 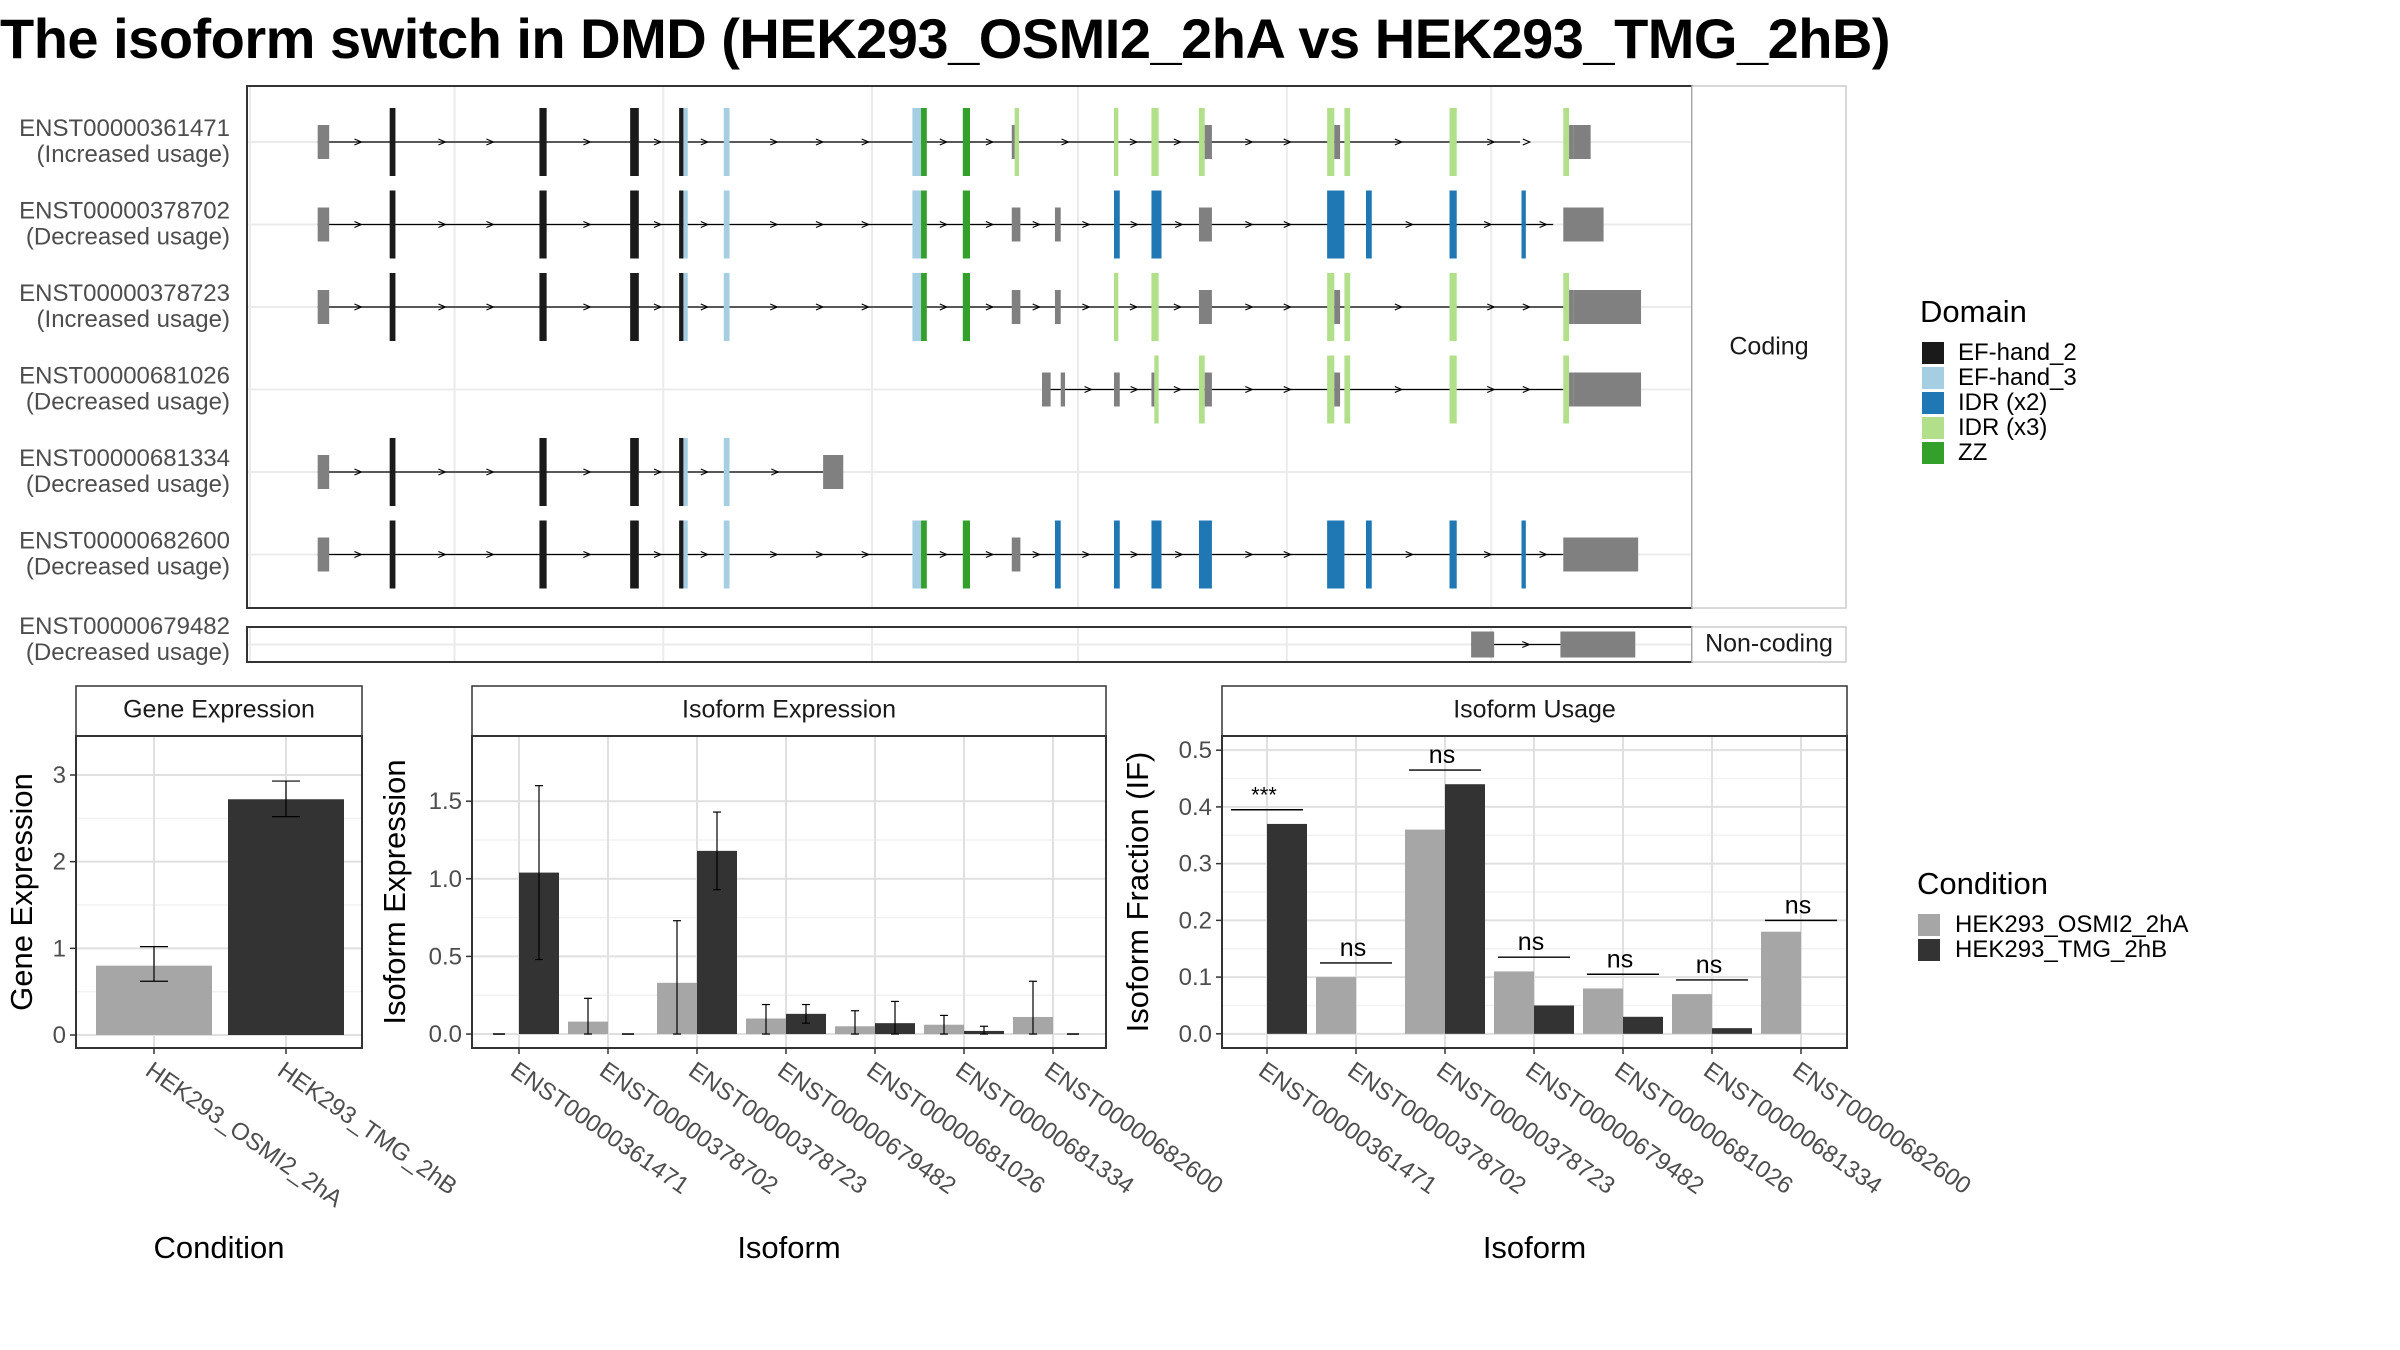 I want to click on legend-label-idr-x2: IDR (x2), so click(x=2002, y=402).